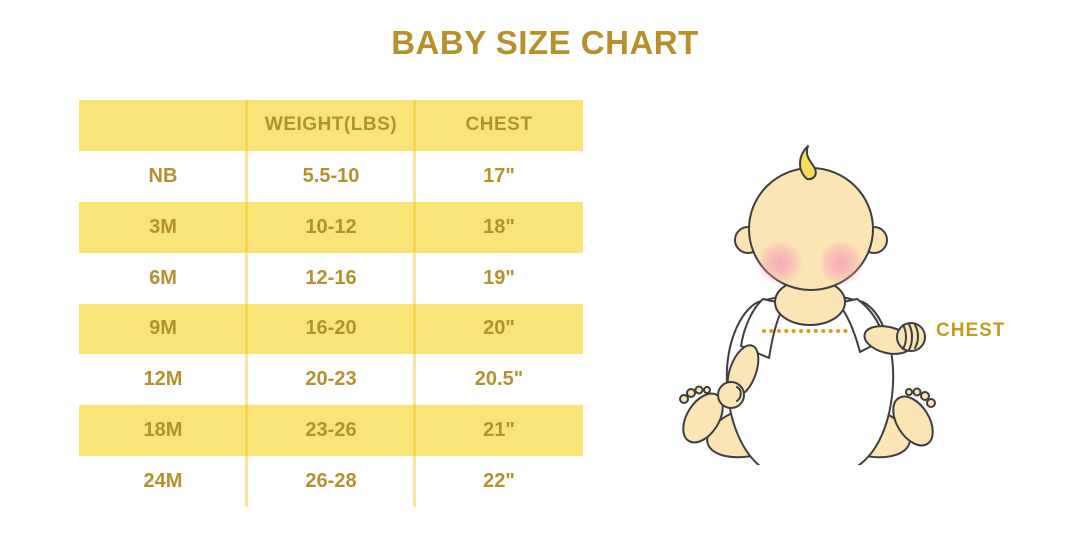 This screenshot has width=1090, height=545. Describe the element at coordinates (163, 125) in the screenshot. I see `header-cell-size` at that location.